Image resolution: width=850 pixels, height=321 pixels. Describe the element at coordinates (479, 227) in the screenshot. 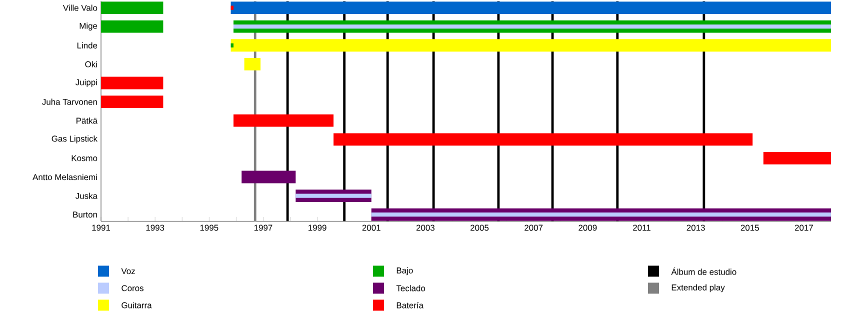

I see `x-tick-label: 2005` at that location.